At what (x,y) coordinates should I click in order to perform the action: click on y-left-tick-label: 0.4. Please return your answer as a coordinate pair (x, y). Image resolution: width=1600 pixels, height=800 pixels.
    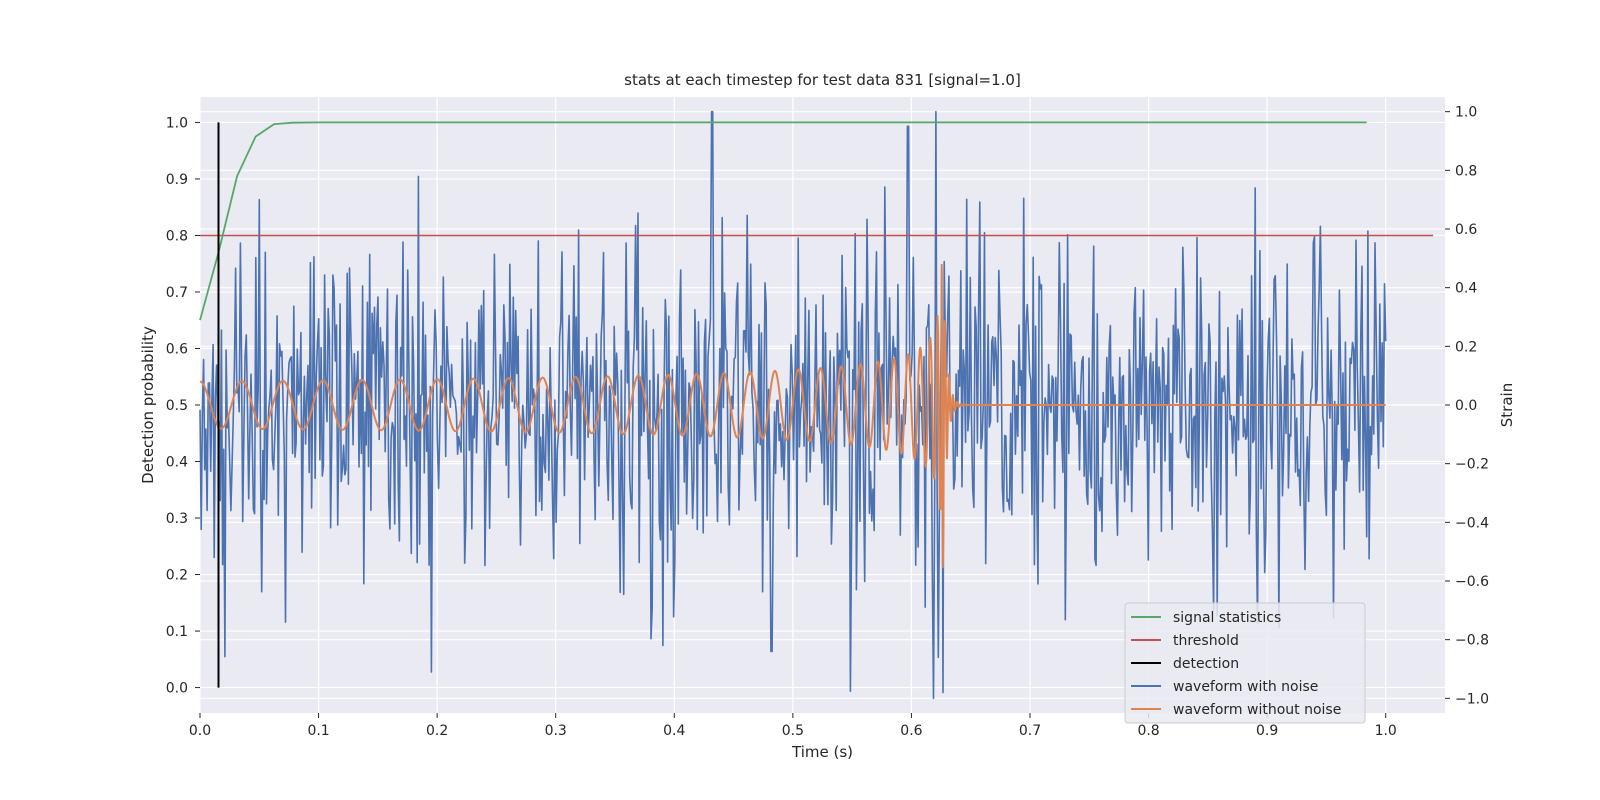
    Looking at the image, I should click on (177, 463).